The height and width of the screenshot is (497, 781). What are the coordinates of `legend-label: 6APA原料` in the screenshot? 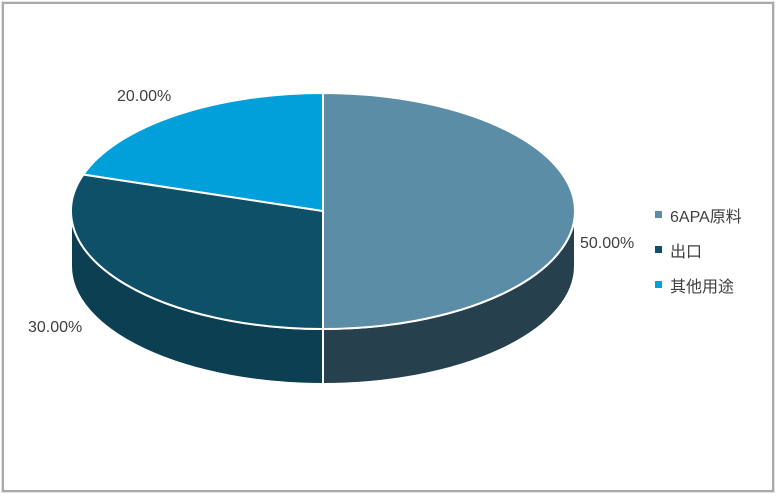 It's located at (706, 217).